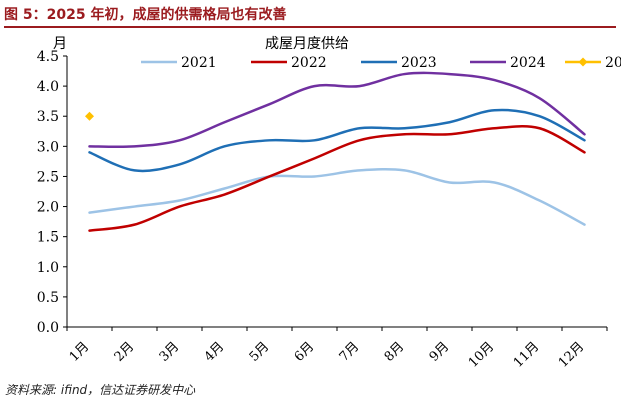 This screenshot has width=621, height=403. What do you see at coordinates (571, 354) in the screenshot?
I see `x-tick-label: 12月` at bounding box center [571, 354].